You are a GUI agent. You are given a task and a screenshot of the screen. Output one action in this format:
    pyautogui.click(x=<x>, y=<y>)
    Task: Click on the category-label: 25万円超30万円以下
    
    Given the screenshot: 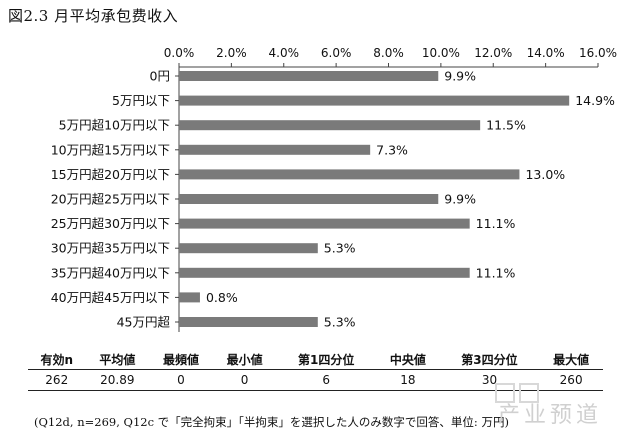 What is the action you would take?
    pyautogui.click(x=110, y=223)
    